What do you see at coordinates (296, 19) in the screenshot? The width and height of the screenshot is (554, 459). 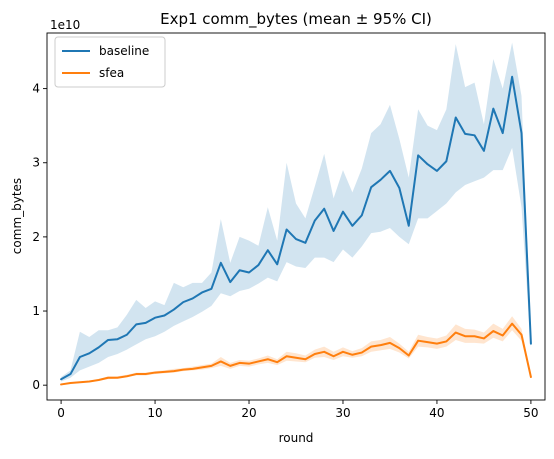 I see `chart-title: Exp1 comm_bytes (mean ± 95% CI)` at bounding box center [296, 19].